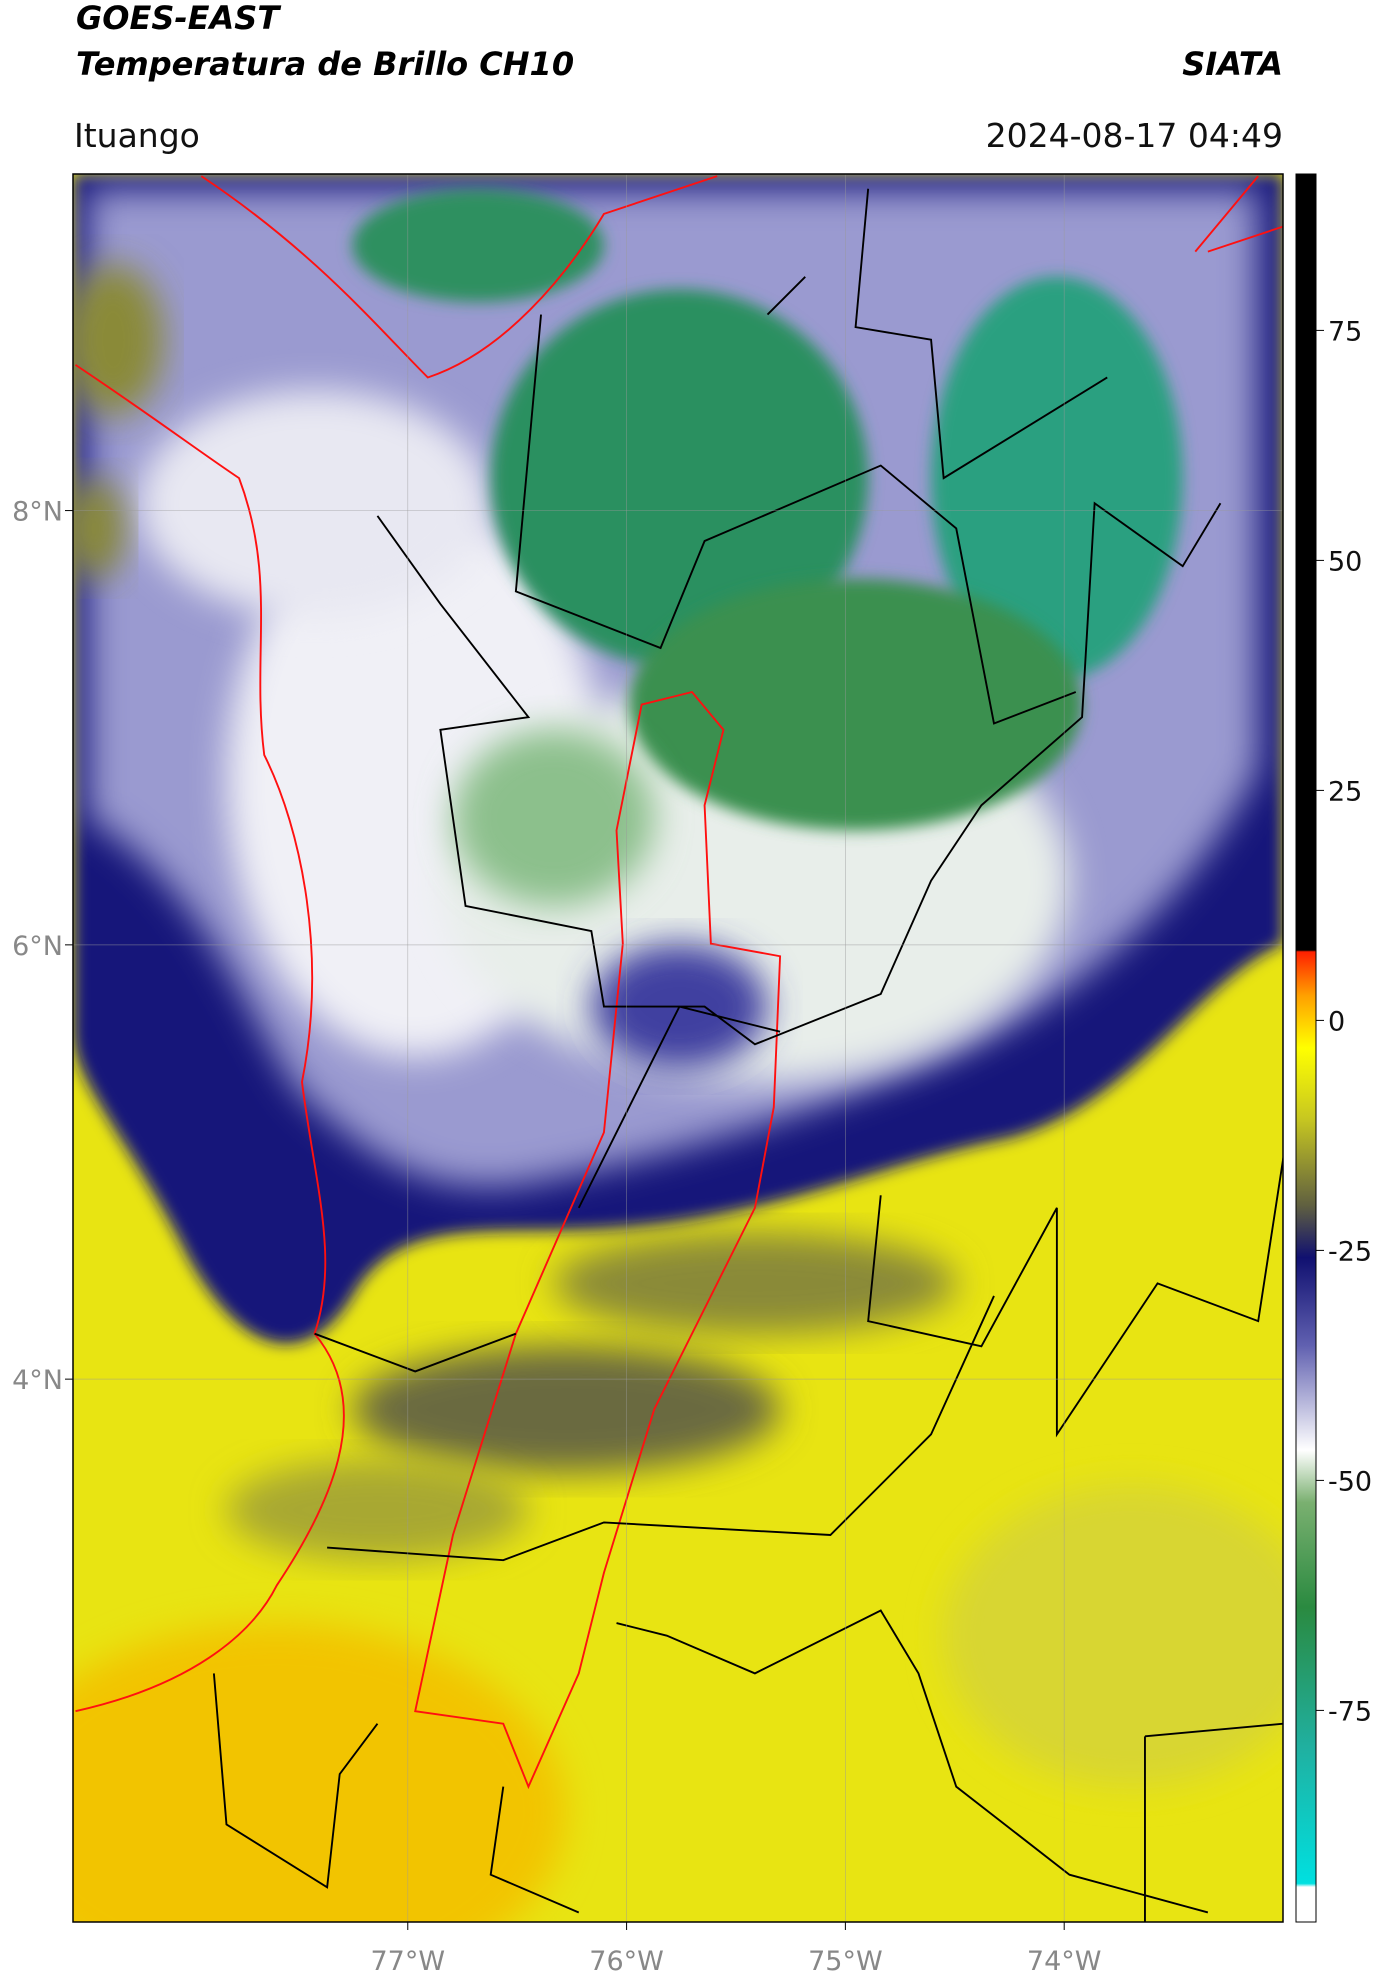 The height and width of the screenshot is (1981, 1384). What do you see at coordinates (845, 1961) in the screenshot?
I see `x-tick-label: 75°W` at bounding box center [845, 1961].